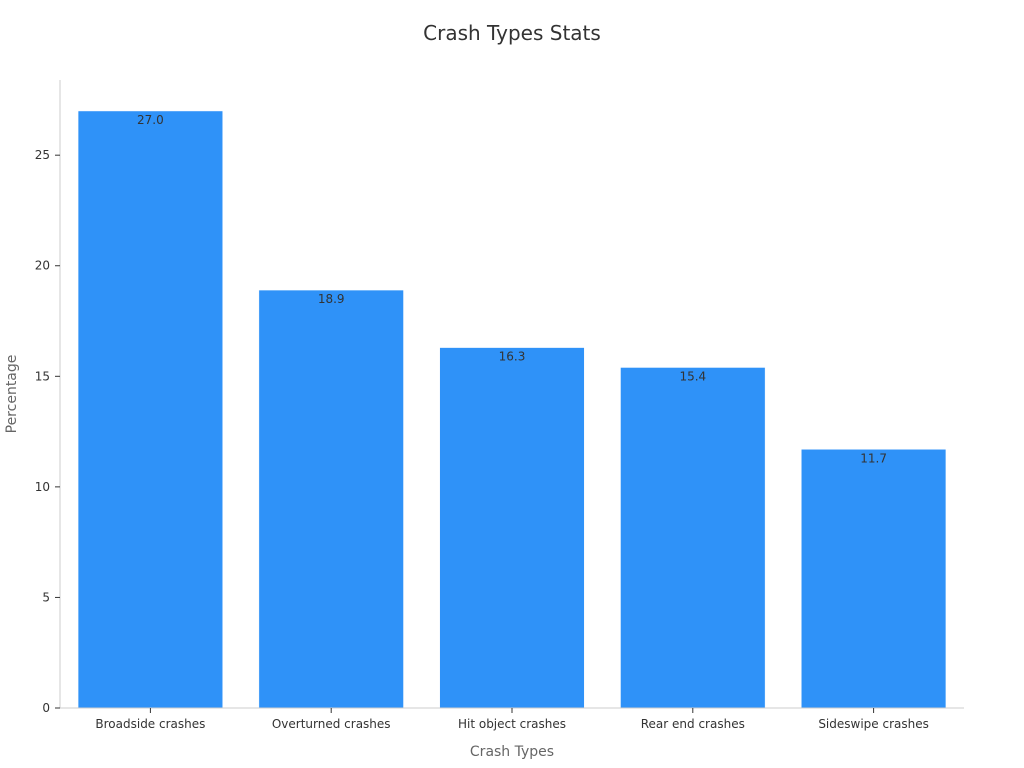 The width and height of the screenshot is (1024, 768). What do you see at coordinates (46, 597) in the screenshot?
I see `y-tick-label: 5` at bounding box center [46, 597].